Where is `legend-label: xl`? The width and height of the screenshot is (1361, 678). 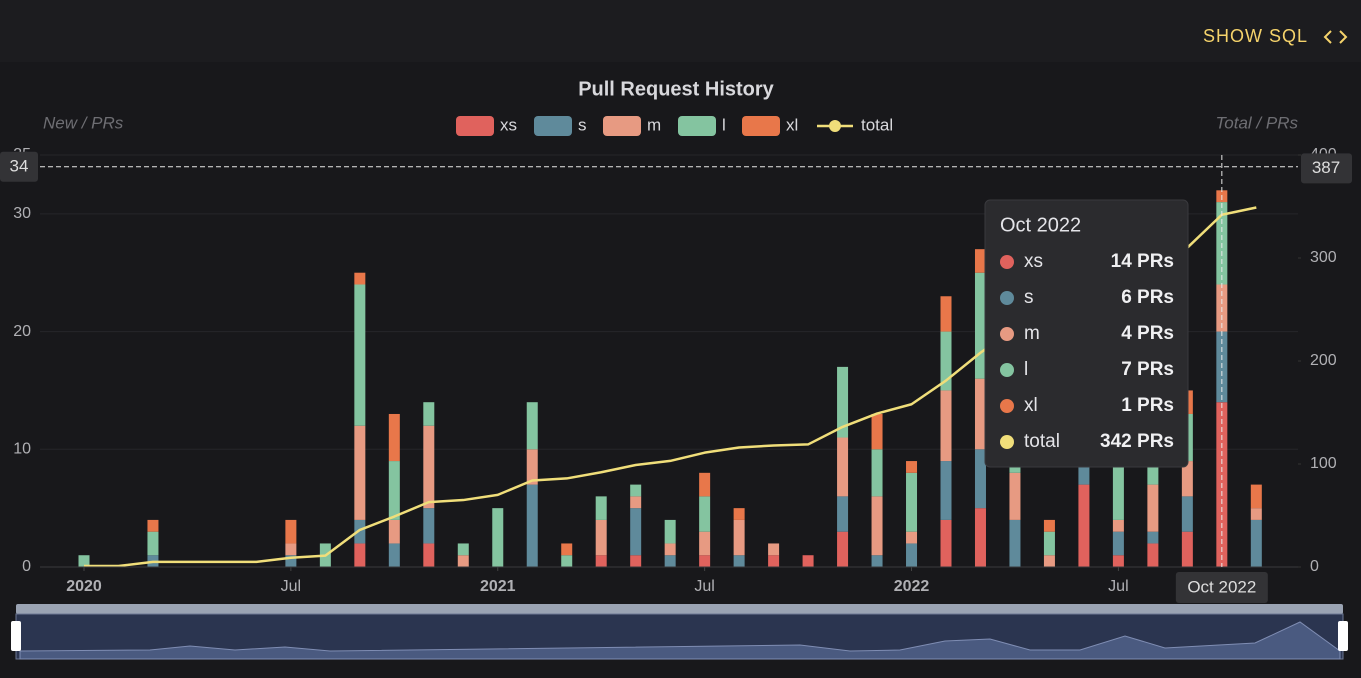 legend-label: xl is located at coordinates (792, 124).